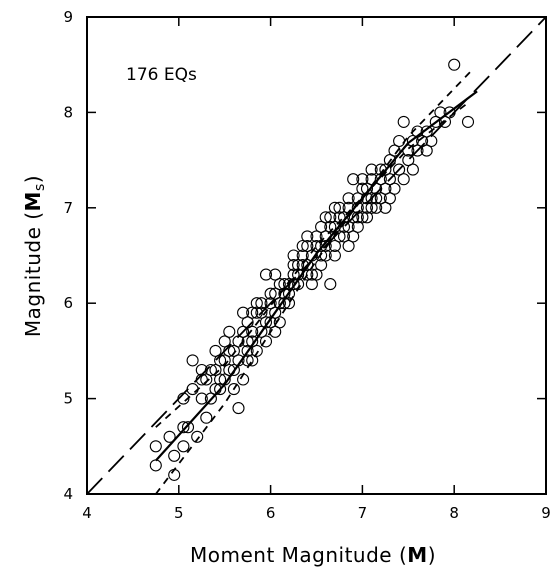 The height and width of the screenshot is (577, 557). I want to click on y-axis-title-subscript: s, so click(40, 187).